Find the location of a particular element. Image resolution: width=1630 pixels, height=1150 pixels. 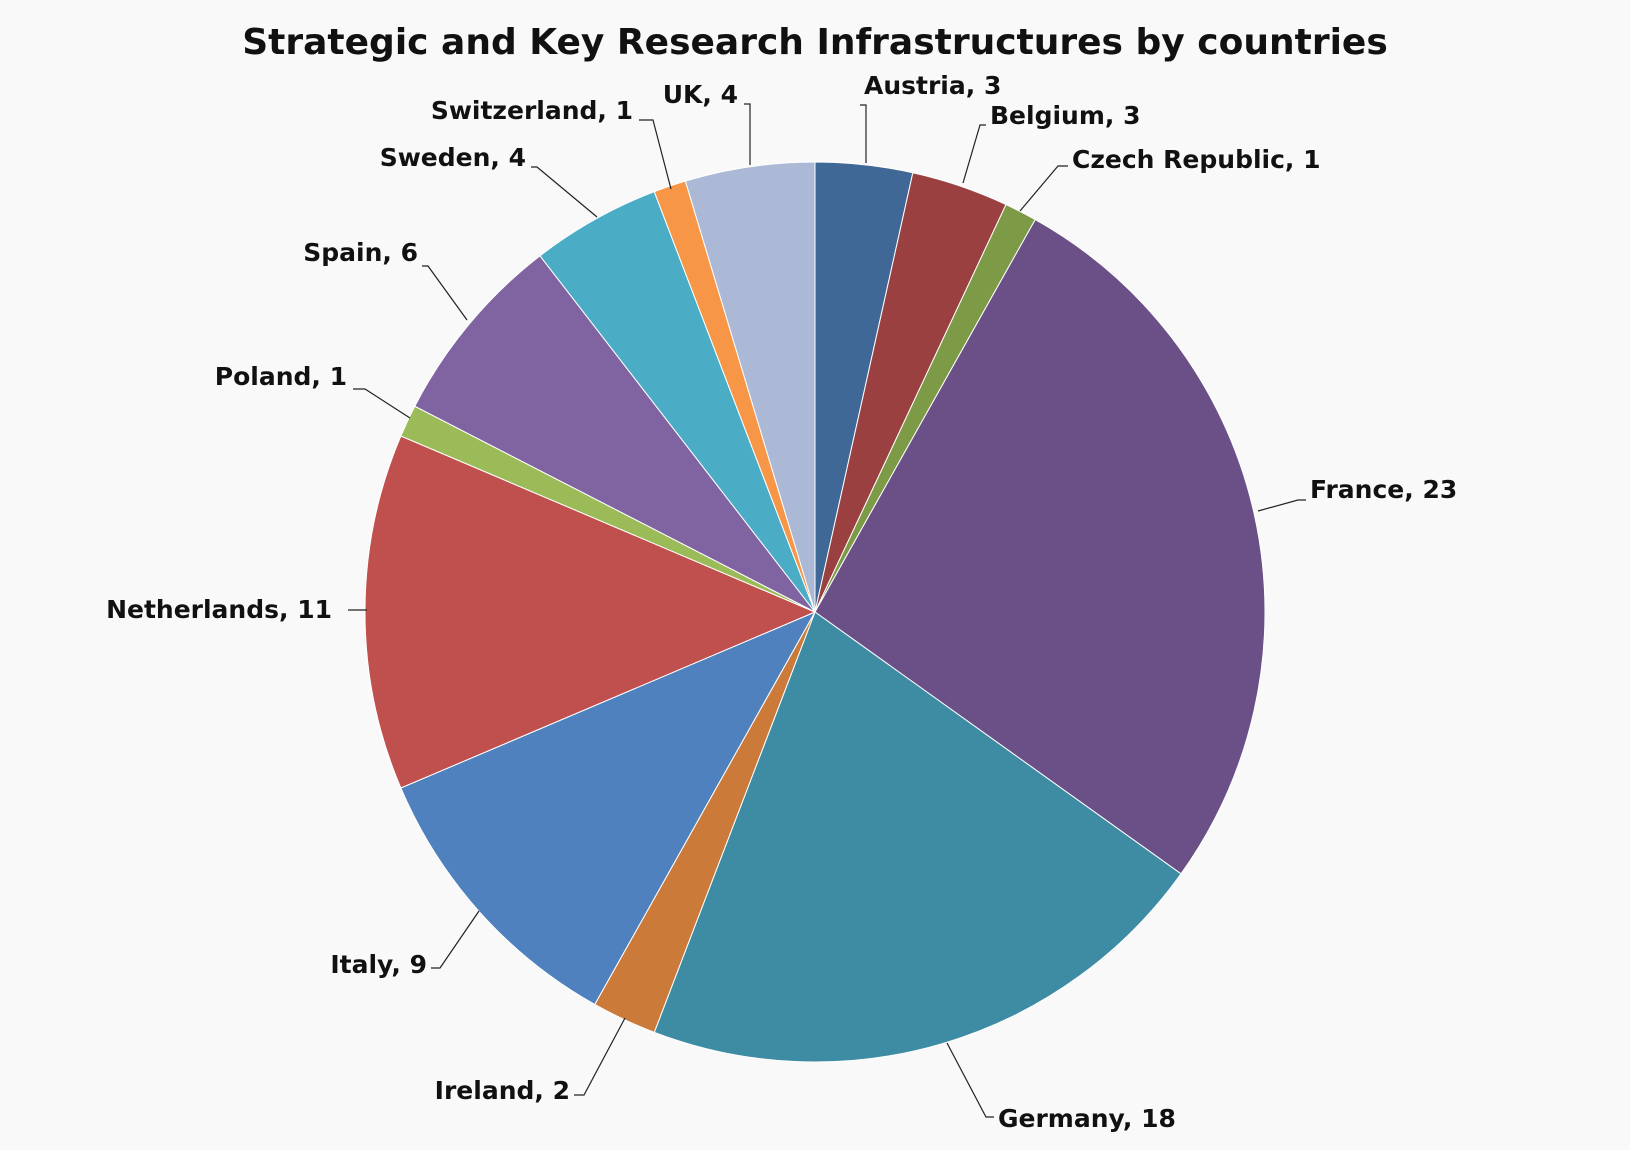

pie-slice-spain is located at coordinates (615, 434).